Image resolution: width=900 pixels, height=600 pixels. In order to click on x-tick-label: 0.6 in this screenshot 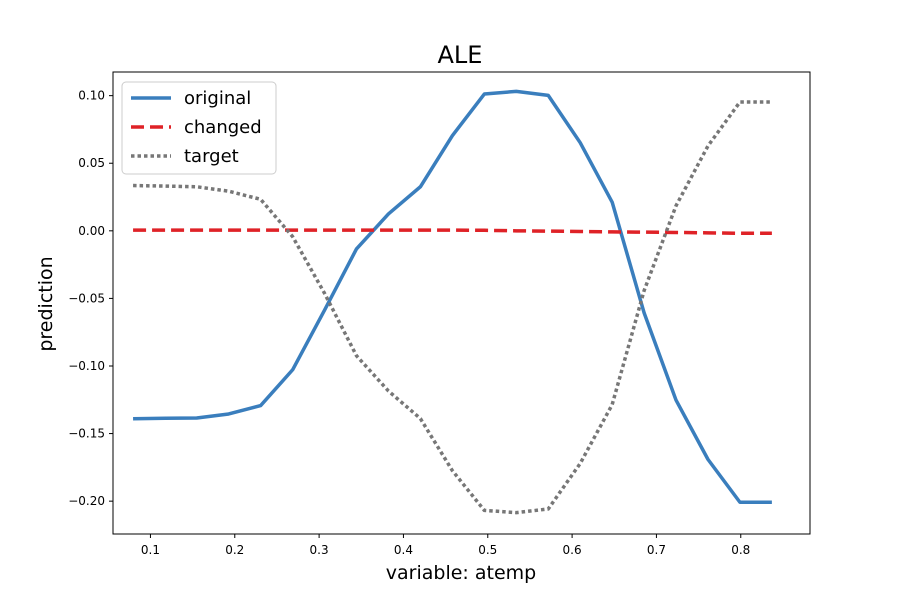, I will do `click(572, 550)`.